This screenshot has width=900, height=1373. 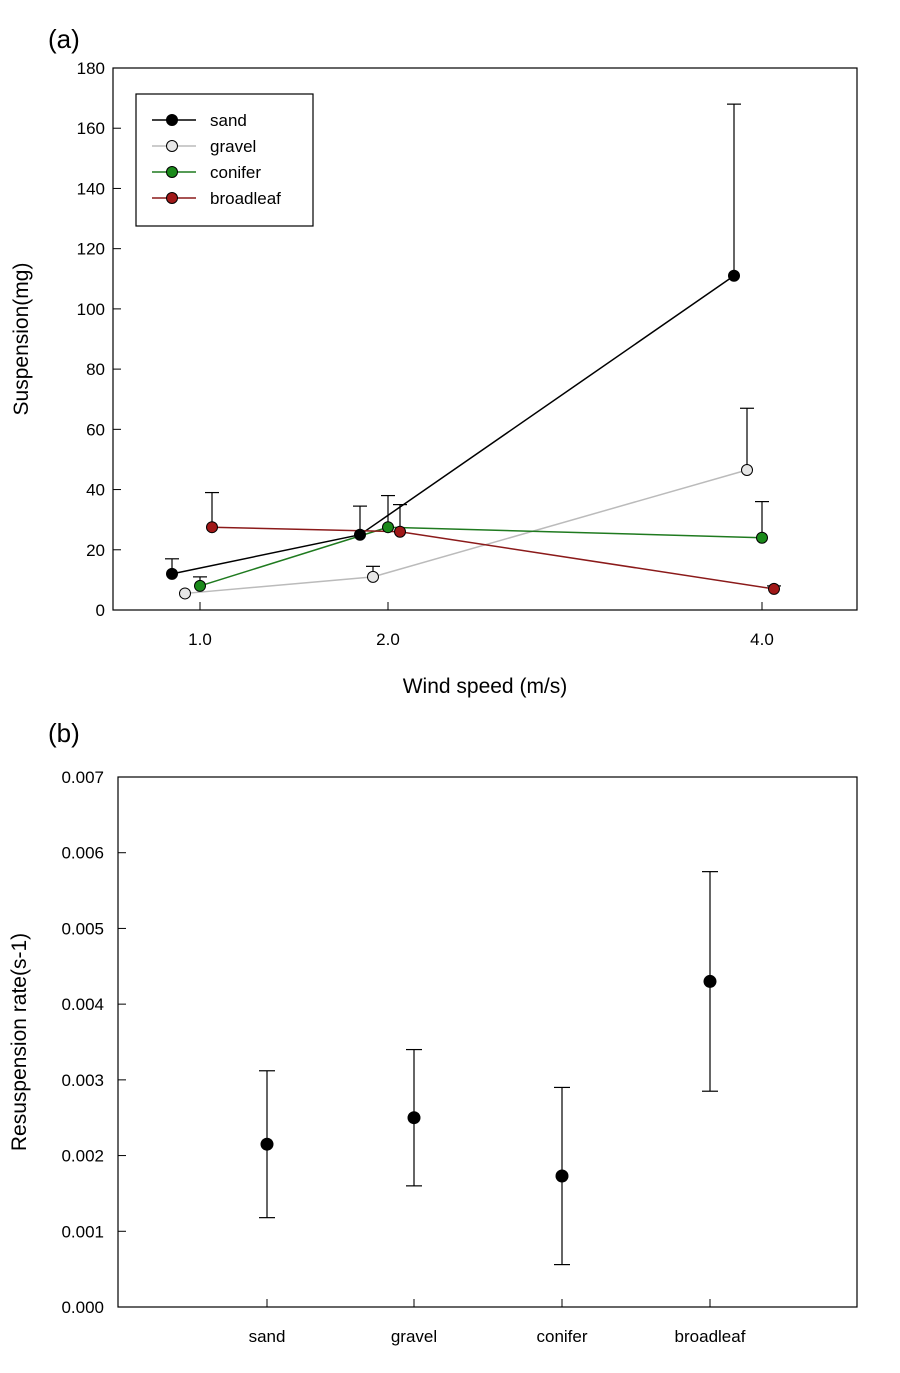 I want to click on y-tick-label-a: 60, so click(x=95, y=429).